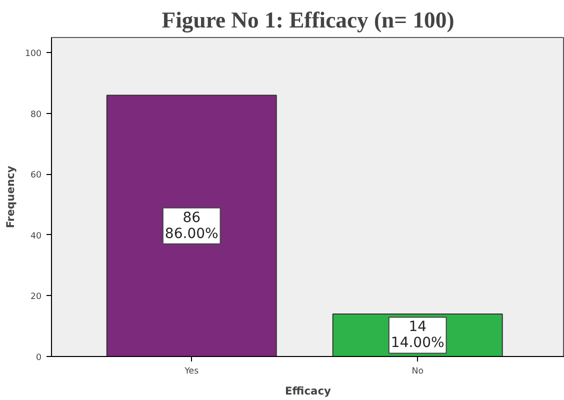  Describe the element at coordinates (36, 115) in the screenshot. I see `y-tick-label: 80` at that location.